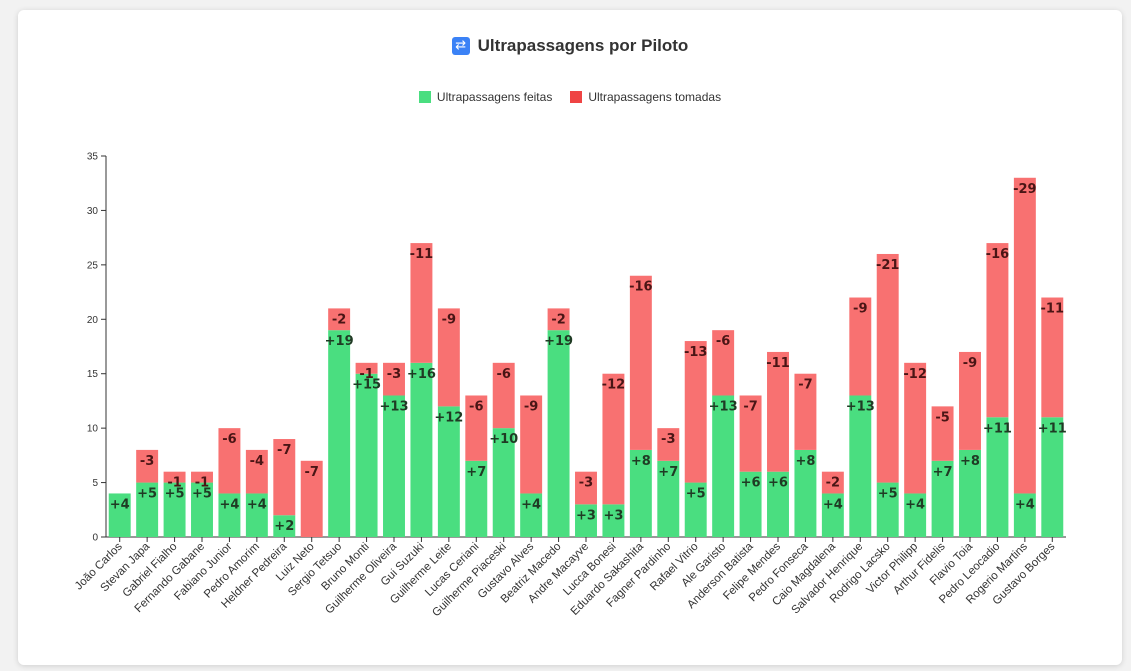  I want to click on data-label-taken: -1, so click(366, 374).